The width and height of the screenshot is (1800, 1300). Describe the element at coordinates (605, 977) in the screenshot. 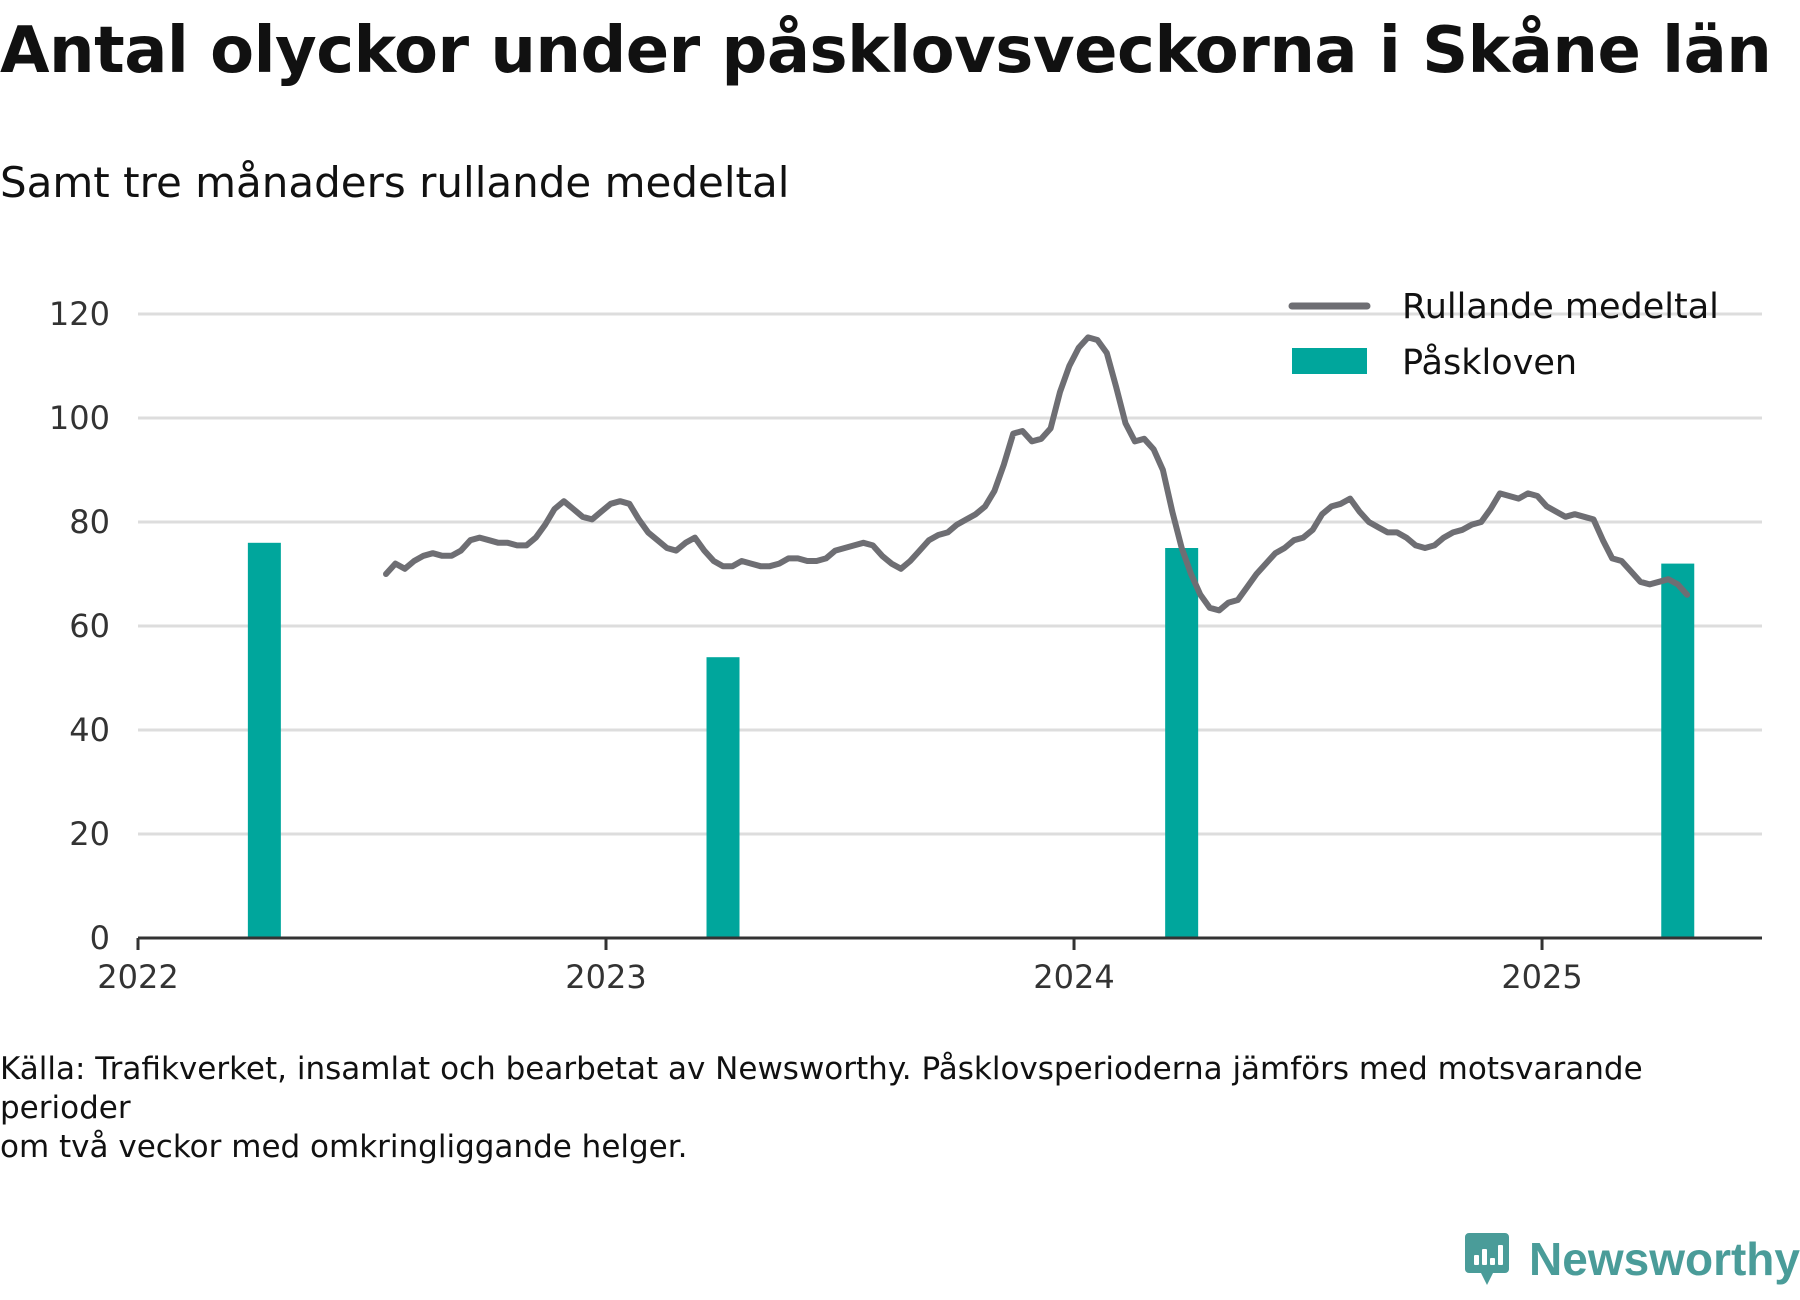

I see `x-tick-label-2023: 2023` at that location.